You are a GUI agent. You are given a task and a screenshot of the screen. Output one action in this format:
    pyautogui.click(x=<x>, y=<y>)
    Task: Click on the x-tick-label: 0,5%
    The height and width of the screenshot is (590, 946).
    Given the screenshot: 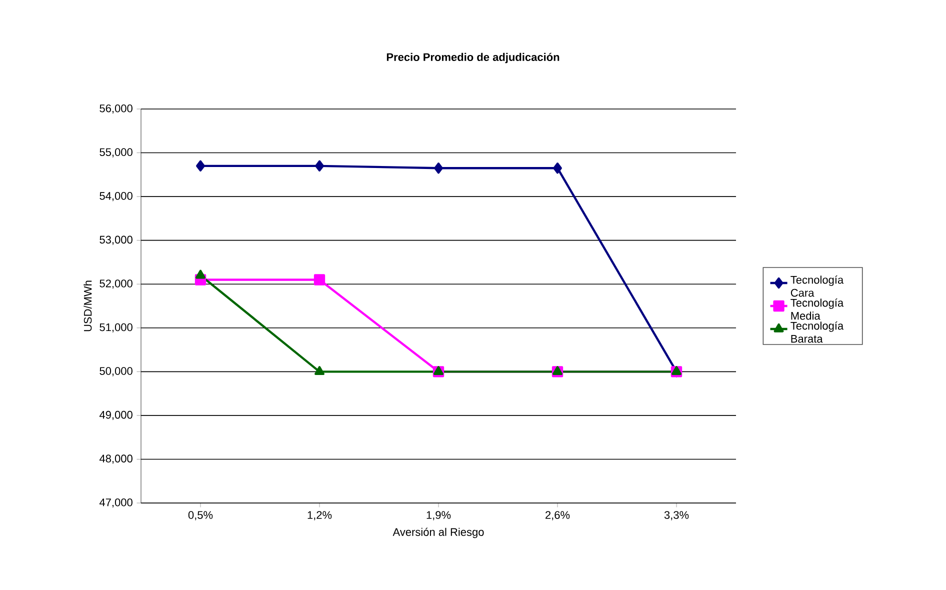 What is the action you would take?
    pyautogui.click(x=200, y=515)
    